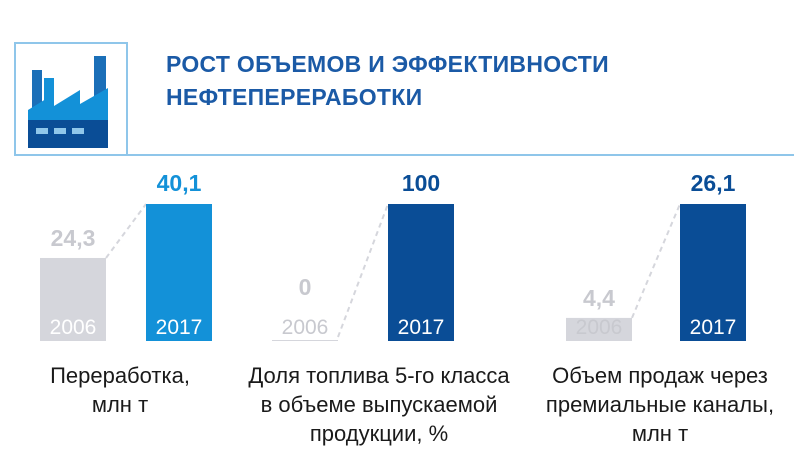  I want to click on value-label-2017-2: 100, so click(421, 183).